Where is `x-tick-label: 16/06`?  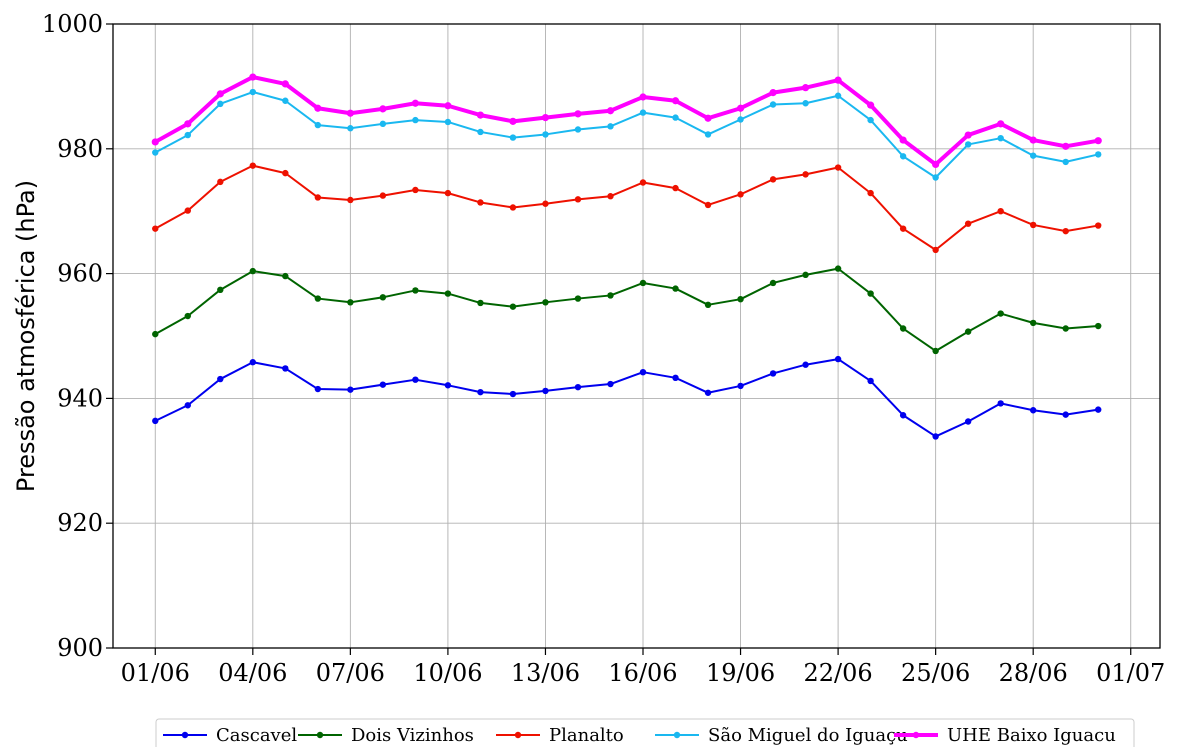 x-tick-label: 16/06 is located at coordinates (642, 673).